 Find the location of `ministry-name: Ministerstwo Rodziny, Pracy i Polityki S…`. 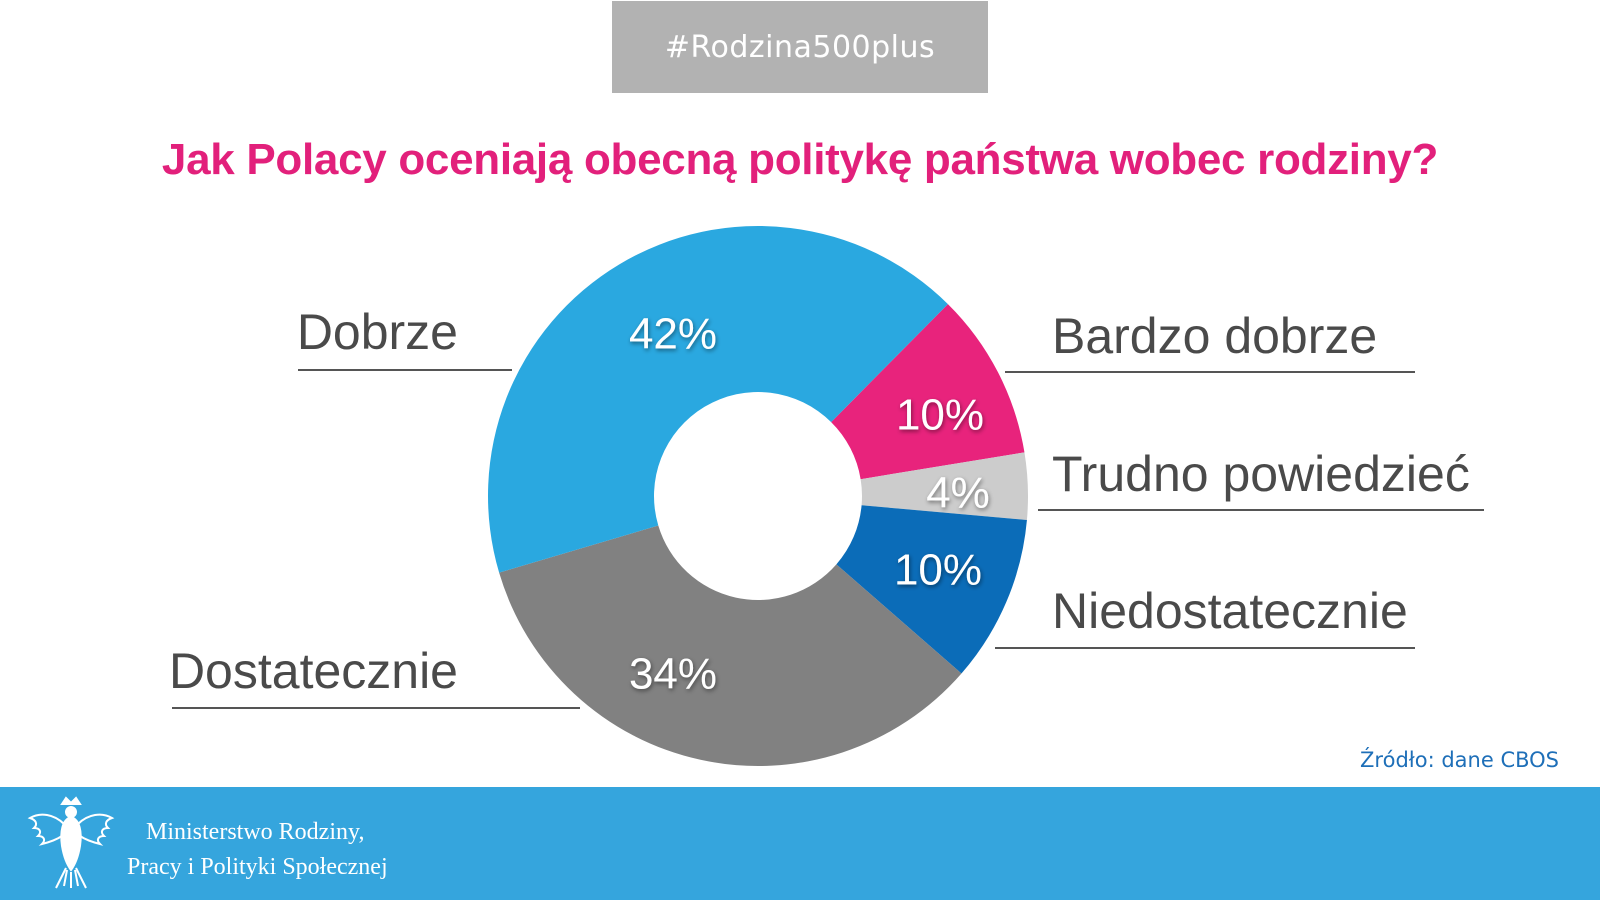

ministry-name: Ministerstwo Rodziny, Pracy i Polityki S… is located at coordinates (257, 850).